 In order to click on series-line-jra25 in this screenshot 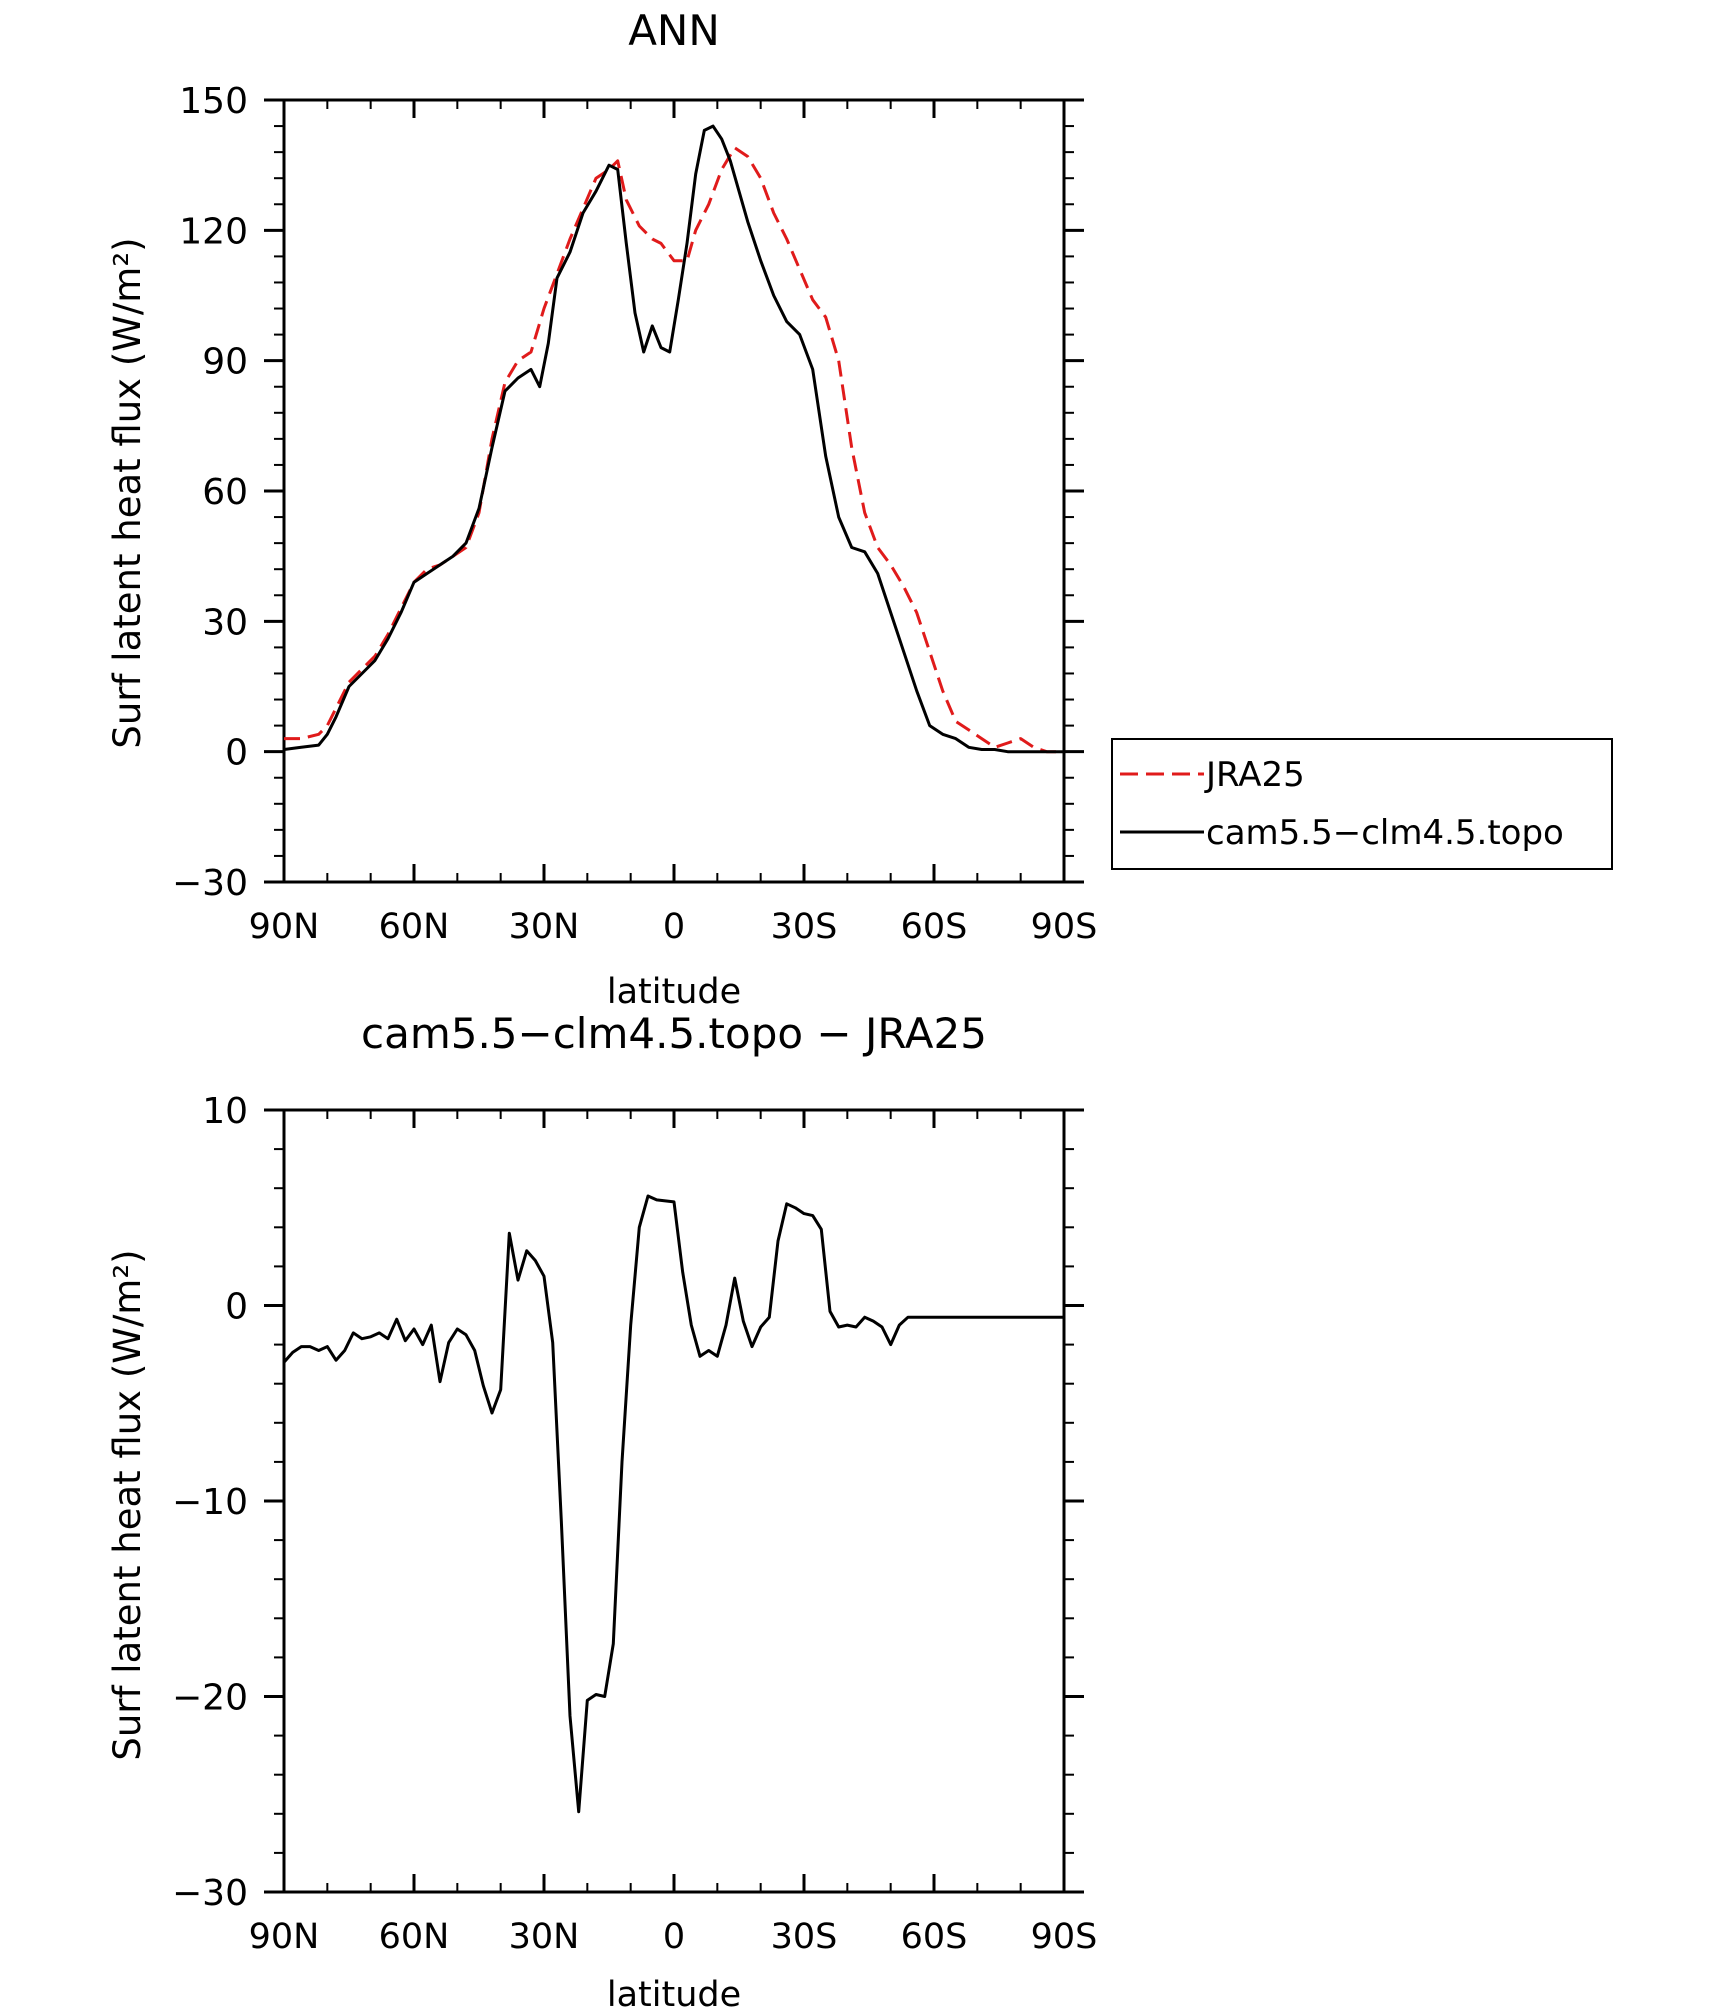, I will do `click(674, 450)`.